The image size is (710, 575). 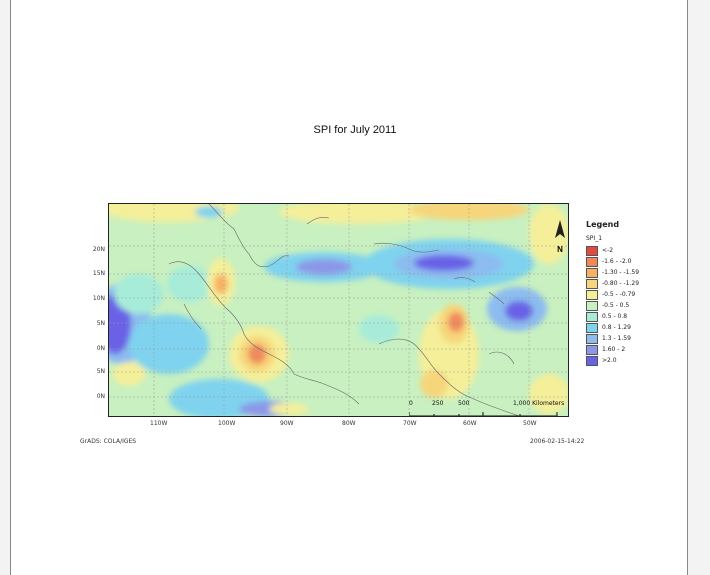 What do you see at coordinates (616, 327) in the screenshot?
I see `legend-label: 0.8 - 1.29` at bounding box center [616, 327].